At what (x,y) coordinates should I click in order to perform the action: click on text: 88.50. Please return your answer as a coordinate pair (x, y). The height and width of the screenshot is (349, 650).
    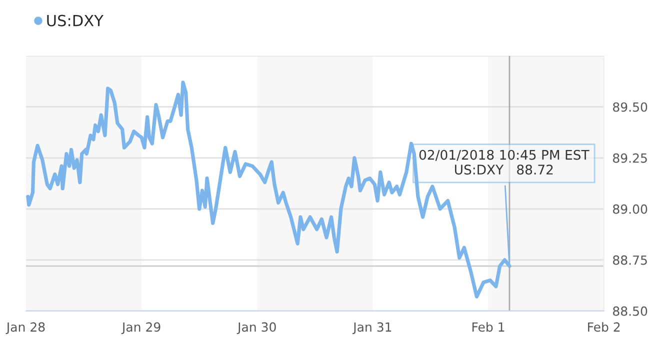
    Looking at the image, I should click on (630, 311).